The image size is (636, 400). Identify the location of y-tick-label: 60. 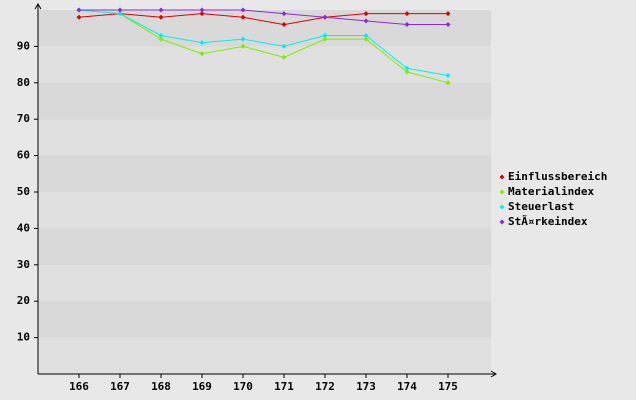
(23, 155).